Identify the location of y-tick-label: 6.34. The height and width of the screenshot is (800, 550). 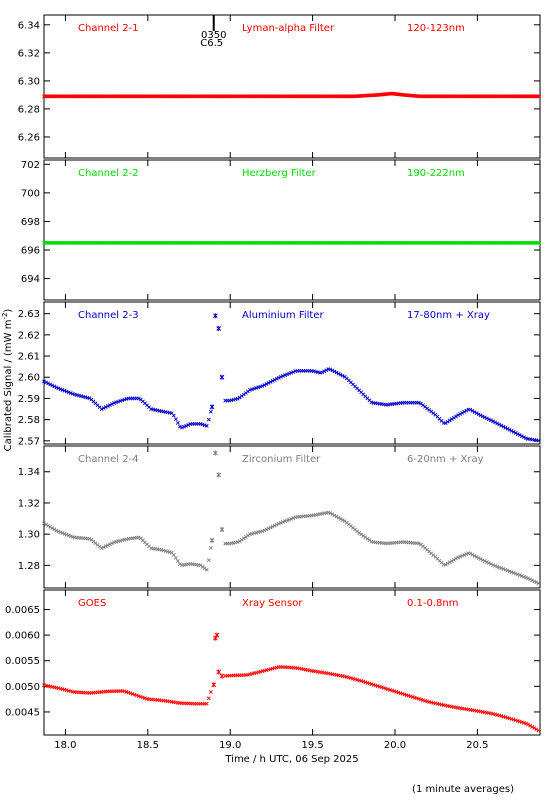
(29, 25).